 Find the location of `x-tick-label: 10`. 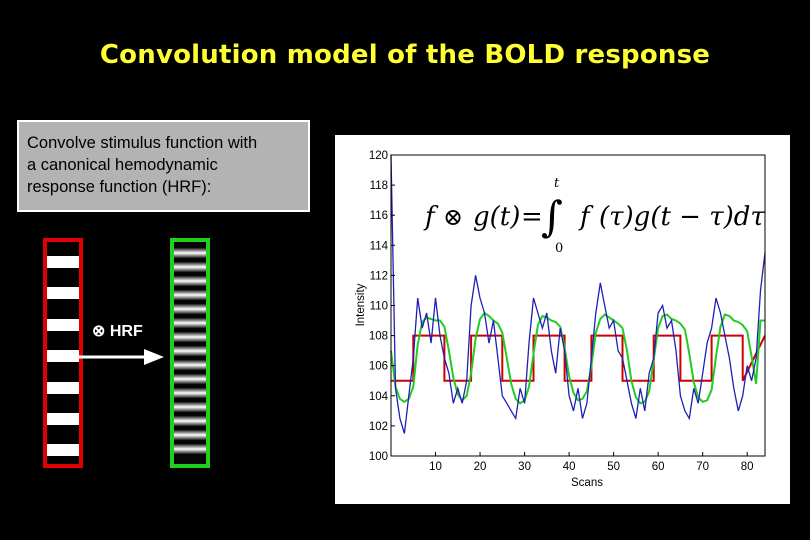

x-tick-label: 10 is located at coordinates (435, 467).